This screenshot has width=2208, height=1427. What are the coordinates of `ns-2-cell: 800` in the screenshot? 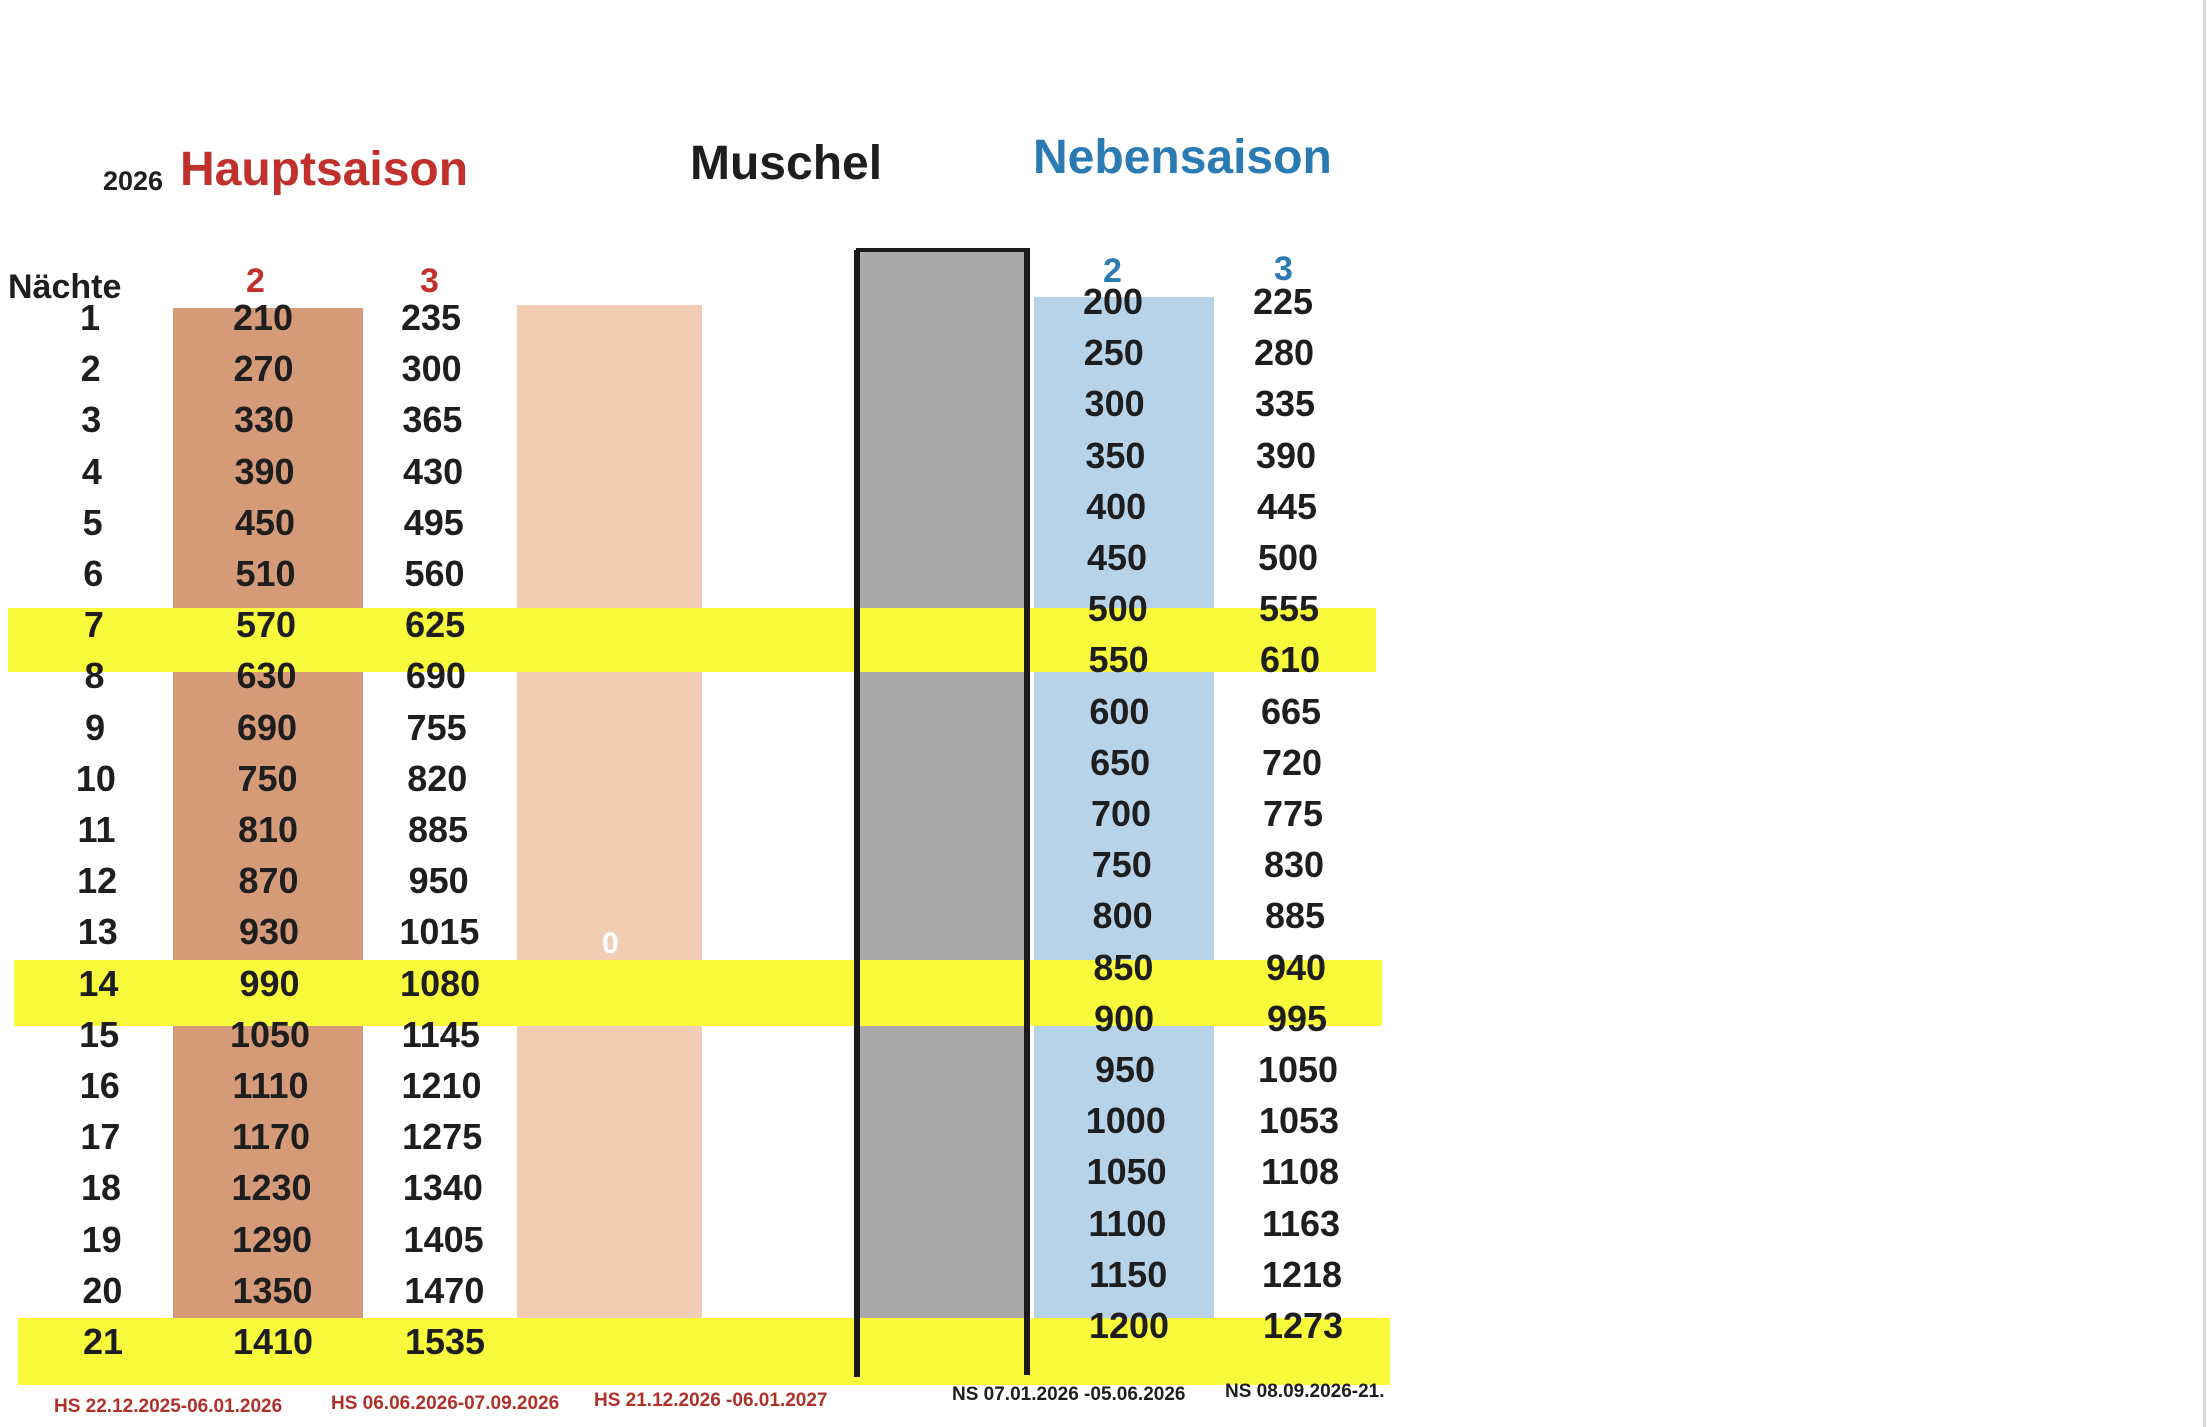 It's located at (1122, 916).